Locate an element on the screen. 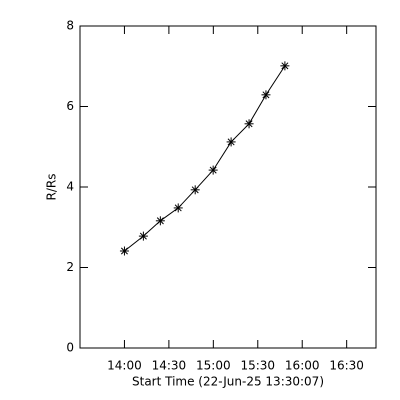  x-tick-label: 16:30 is located at coordinates (346, 366).